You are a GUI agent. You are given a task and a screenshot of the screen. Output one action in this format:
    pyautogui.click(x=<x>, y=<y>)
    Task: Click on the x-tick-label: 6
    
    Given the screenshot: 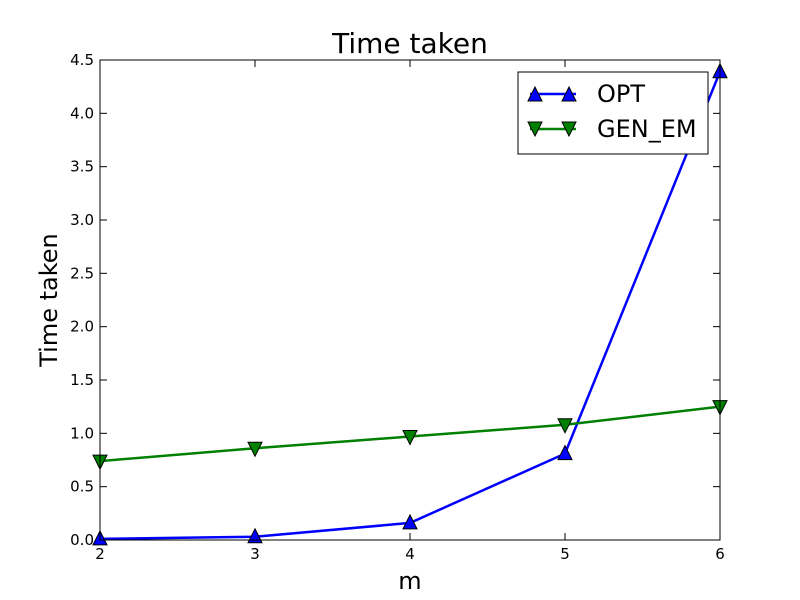 What is the action you would take?
    pyautogui.click(x=720, y=554)
    